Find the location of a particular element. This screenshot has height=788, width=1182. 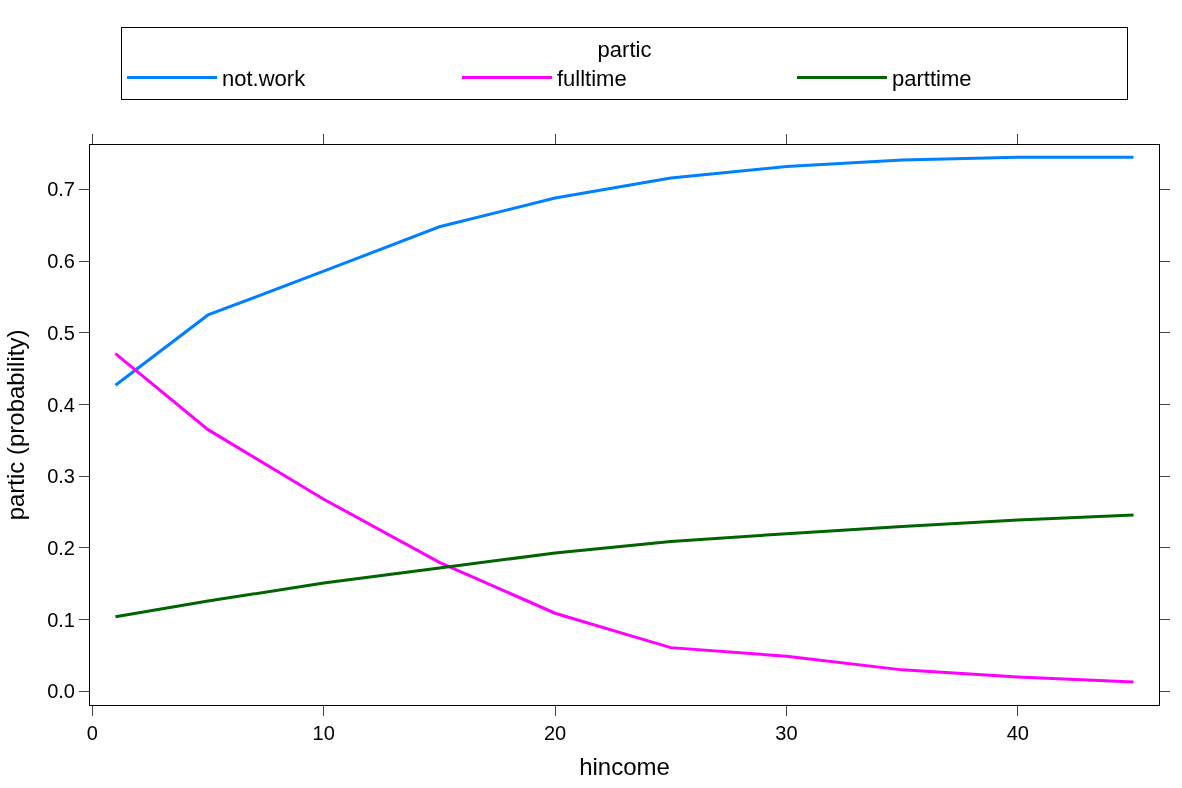

legend-label: parttime is located at coordinates (932, 79).